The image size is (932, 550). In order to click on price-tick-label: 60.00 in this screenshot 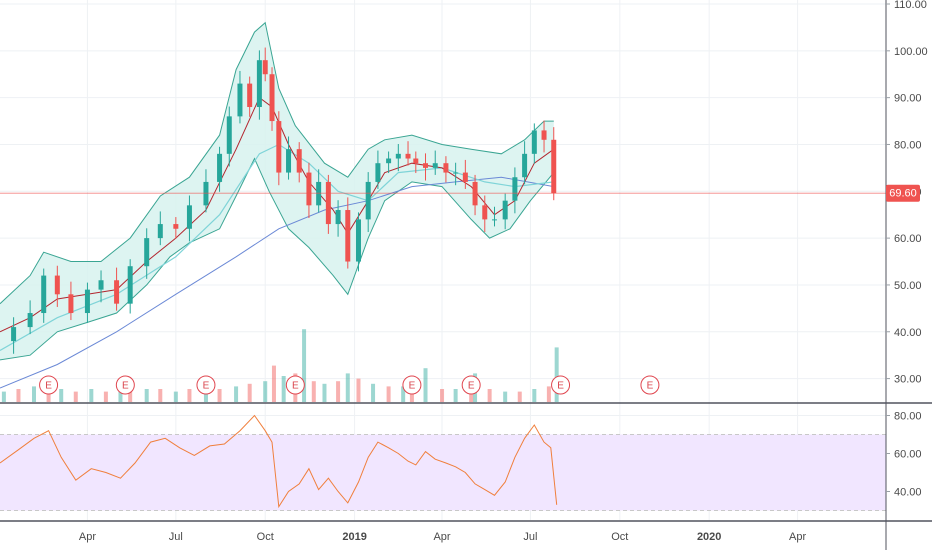, I will do `click(908, 239)`.